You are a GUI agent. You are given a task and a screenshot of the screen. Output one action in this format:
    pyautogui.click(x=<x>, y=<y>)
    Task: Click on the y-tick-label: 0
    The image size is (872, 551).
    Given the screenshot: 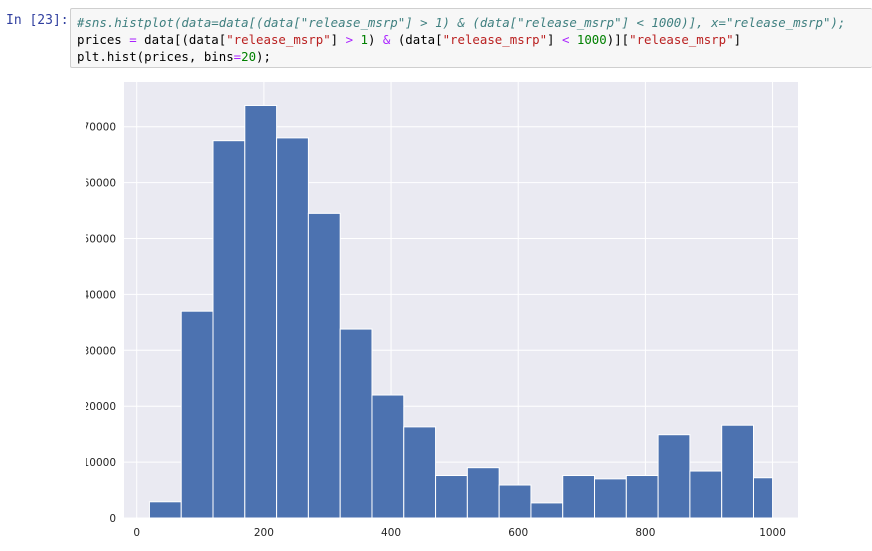 What is the action you would take?
    pyautogui.click(x=112, y=519)
    